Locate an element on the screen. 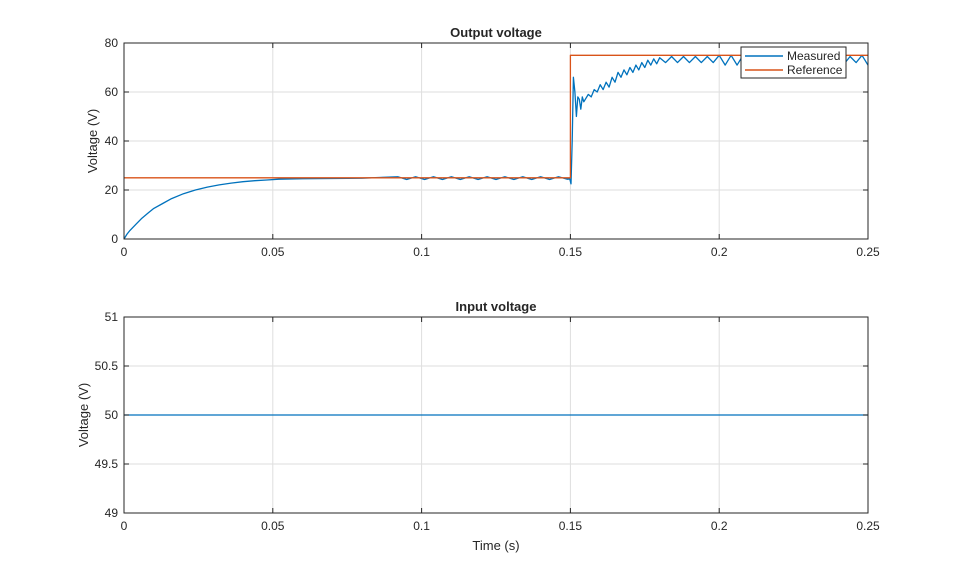 Image resolution: width=959 pixels, height=577 pixels. legend-box is located at coordinates (793, 62).